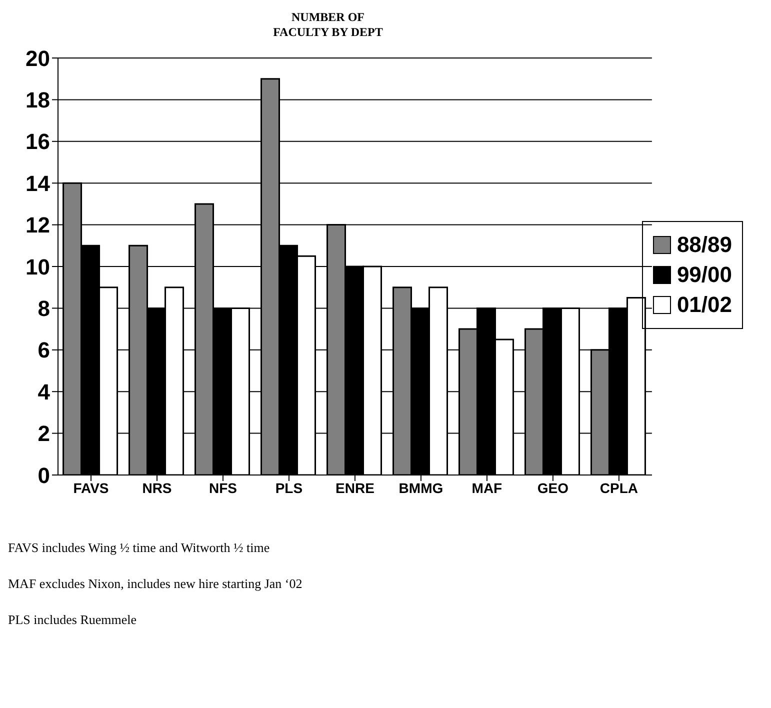 The image size is (771, 708). I want to click on x-tick-label: NRS, so click(157, 488).